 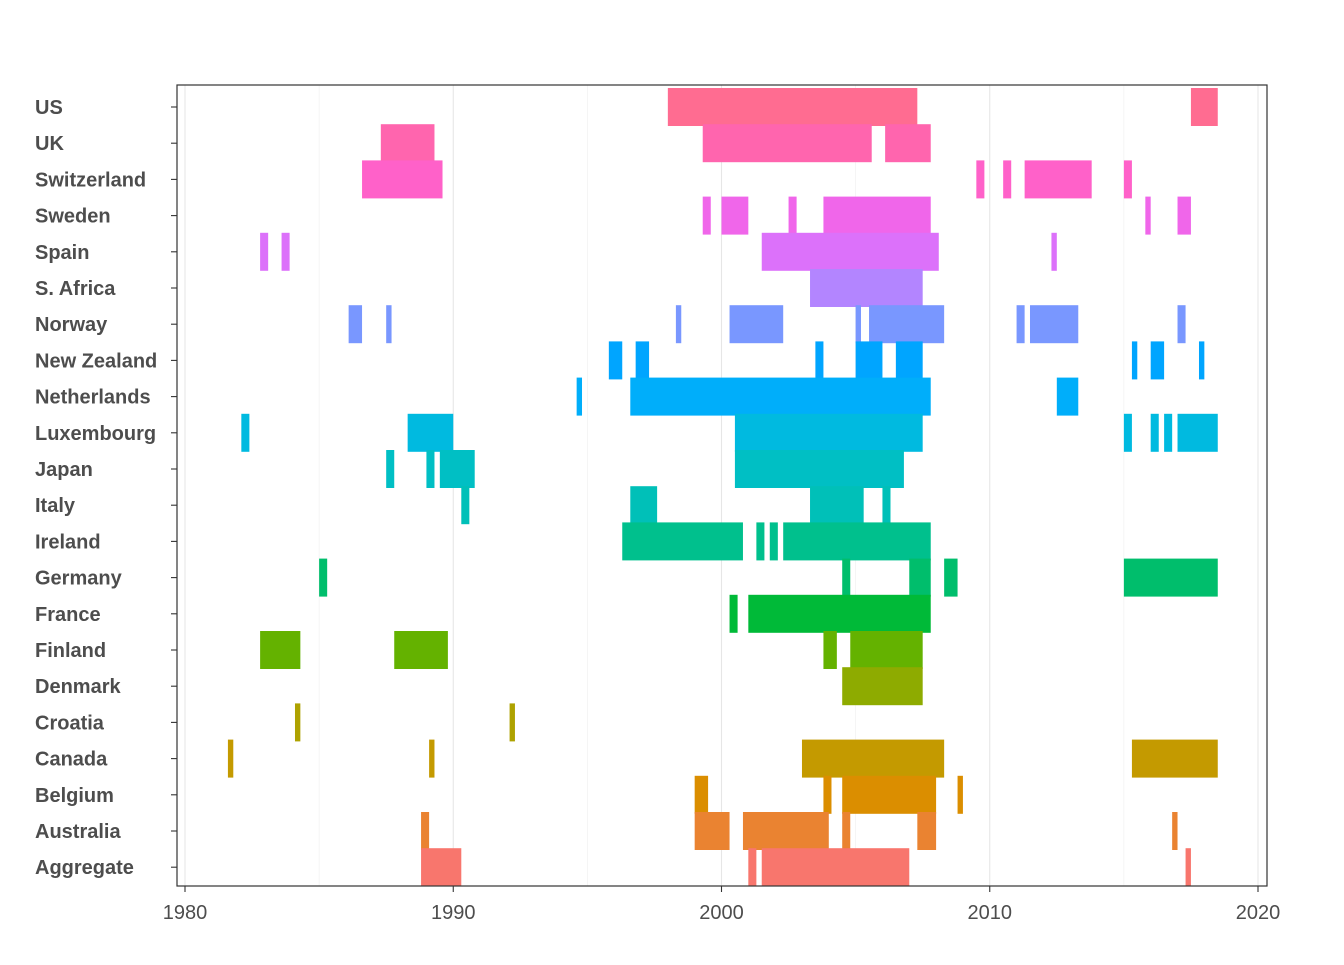 I want to click on row-belgium, so click(x=828, y=794).